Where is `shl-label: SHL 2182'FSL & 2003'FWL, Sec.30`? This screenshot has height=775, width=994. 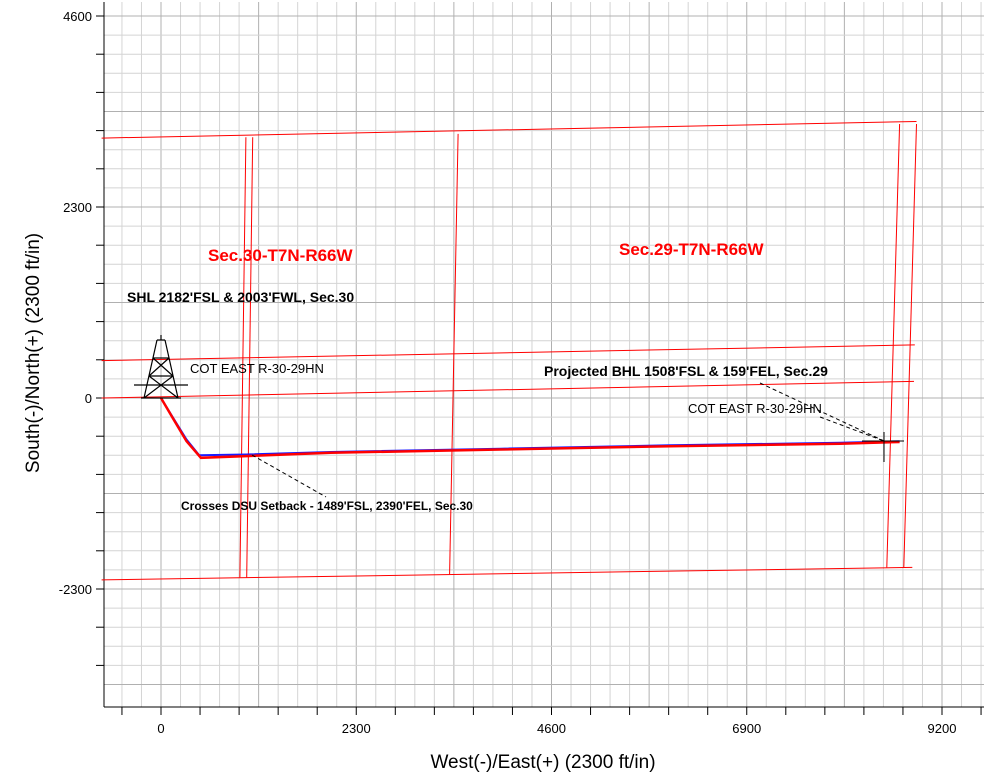 shl-label: SHL 2182'FSL & 2003'FWL, Sec.30 is located at coordinates (240, 297).